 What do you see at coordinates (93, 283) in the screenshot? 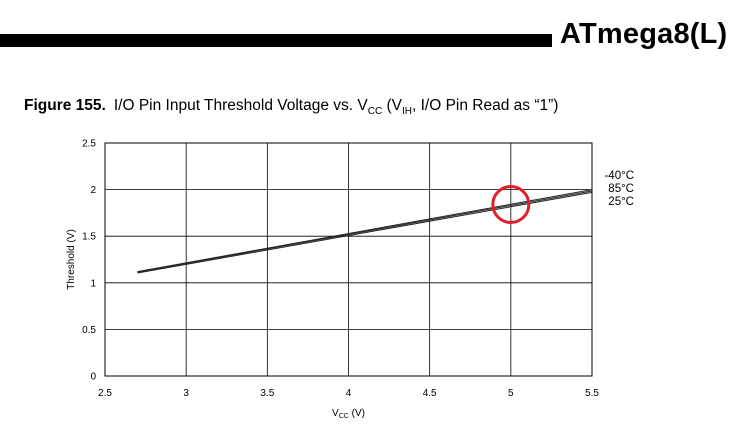
I see `y-tick-label-2: 1` at bounding box center [93, 283].